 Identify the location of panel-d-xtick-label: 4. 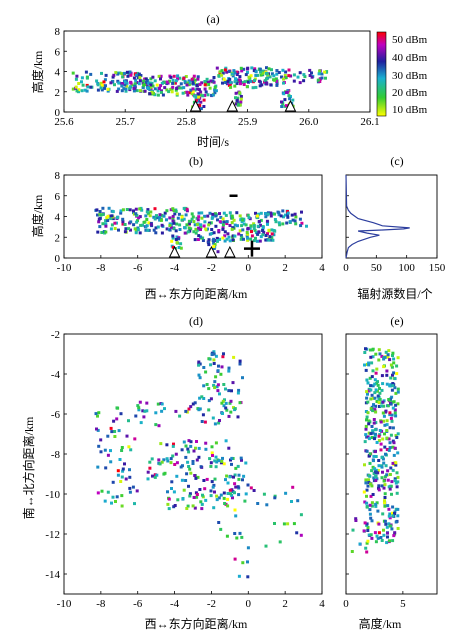
(322, 604).